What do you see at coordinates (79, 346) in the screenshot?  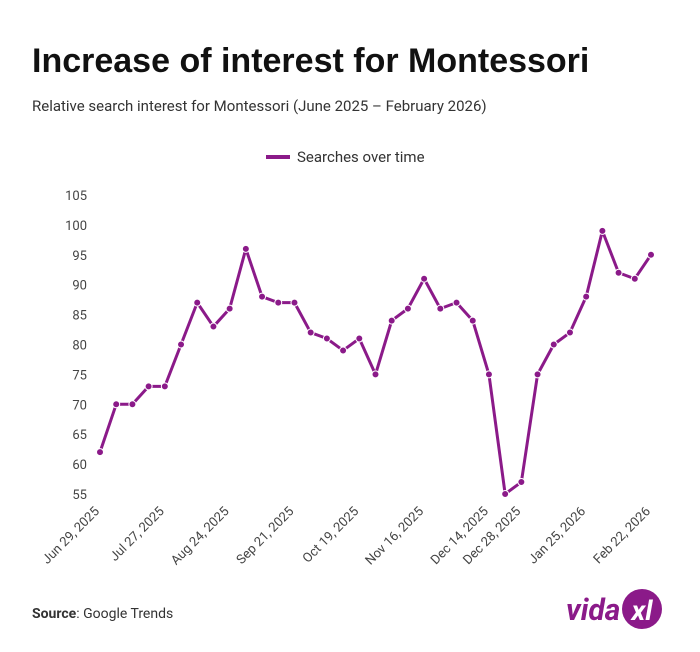 I see `y-tick-label: 80` at bounding box center [79, 346].